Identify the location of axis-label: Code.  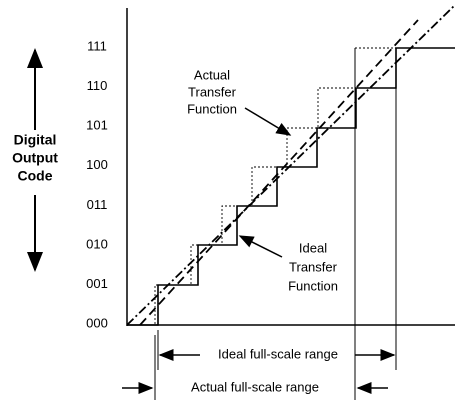
(35, 176).